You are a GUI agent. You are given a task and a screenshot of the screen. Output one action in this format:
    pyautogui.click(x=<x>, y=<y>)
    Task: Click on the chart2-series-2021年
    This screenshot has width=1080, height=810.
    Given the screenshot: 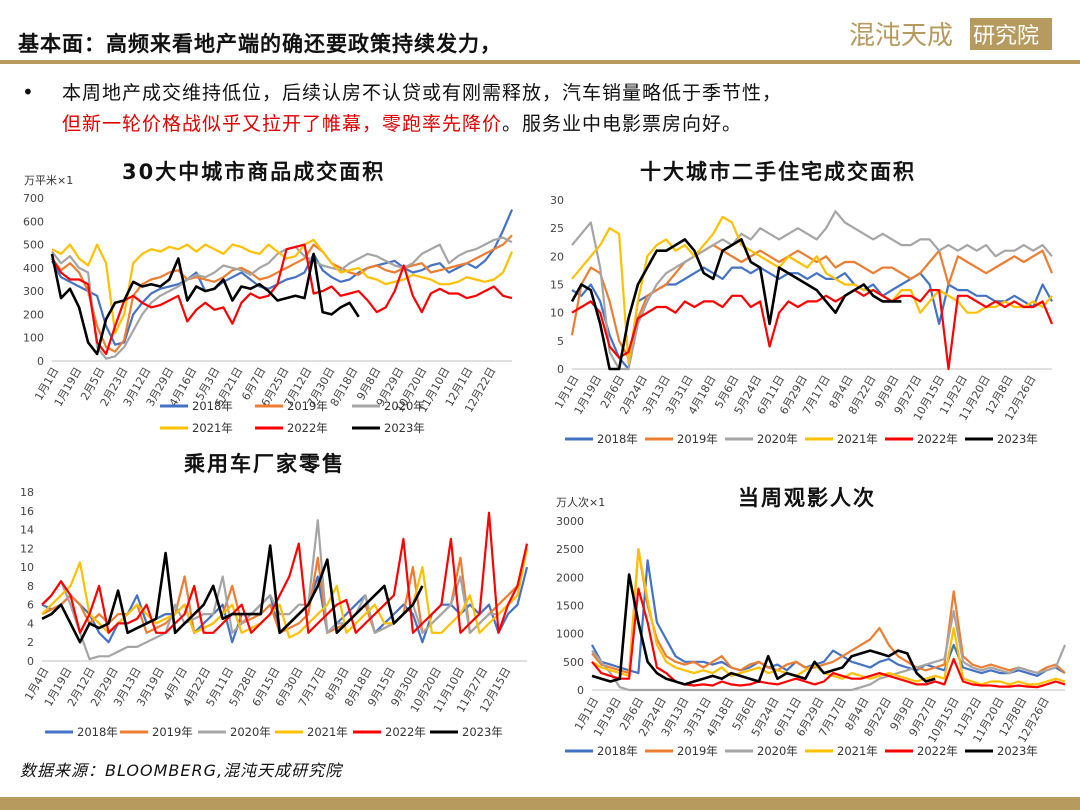 What is the action you would take?
    pyautogui.click(x=812, y=290)
    